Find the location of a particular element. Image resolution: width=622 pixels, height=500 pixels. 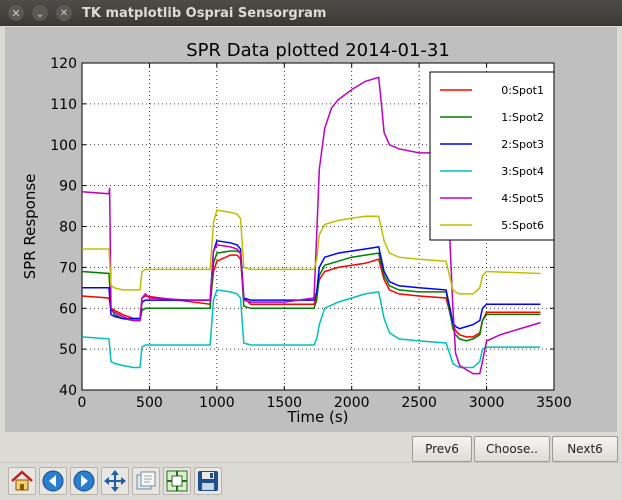

save-icon is located at coordinates (208, 481).